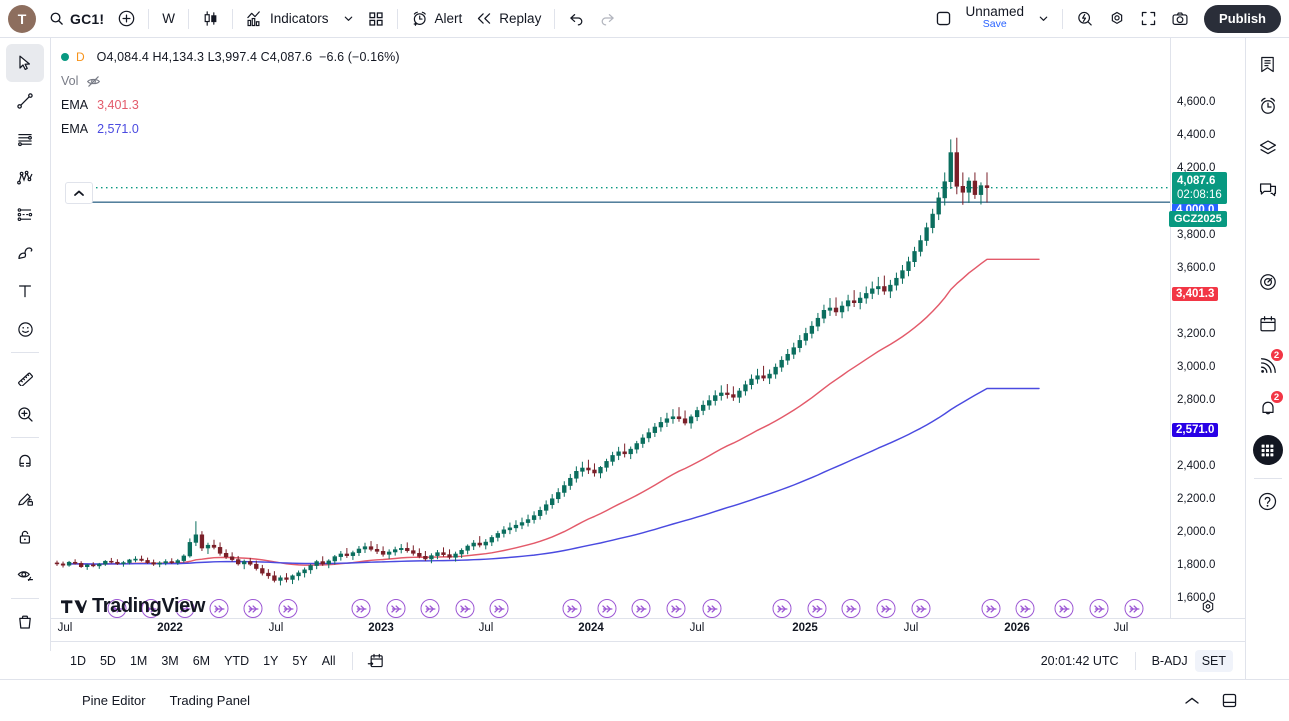 This screenshot has width=1289, height=721. Describe the element at coordinates (1229, 700) in the screenshot. I see `maximize-panel-icon` at that location.